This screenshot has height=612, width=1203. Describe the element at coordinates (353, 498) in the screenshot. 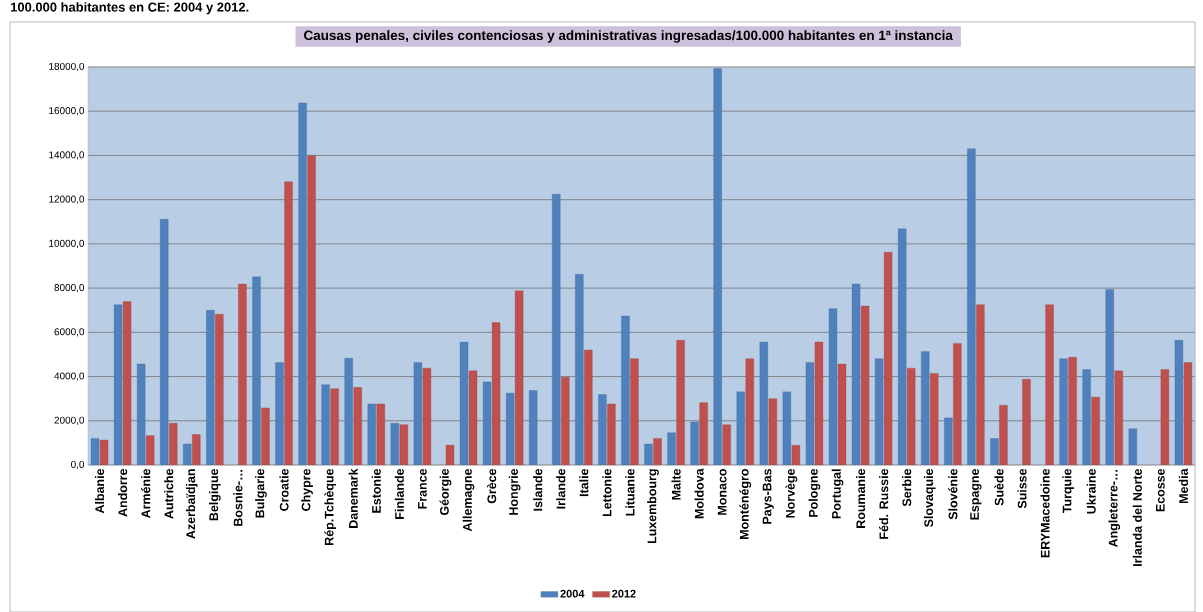

I see `x-tick-label: Danemark` at that location.